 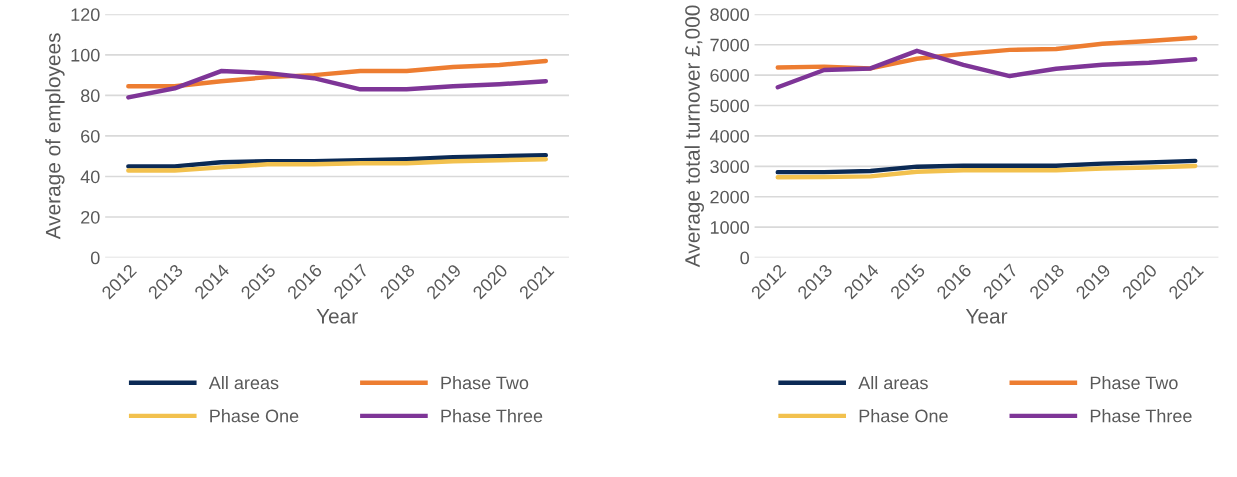 What do you see at coordinates (730, 15) in the screenshot?
I see `y-tick-label: 8000` at bounding box center [730, 15].